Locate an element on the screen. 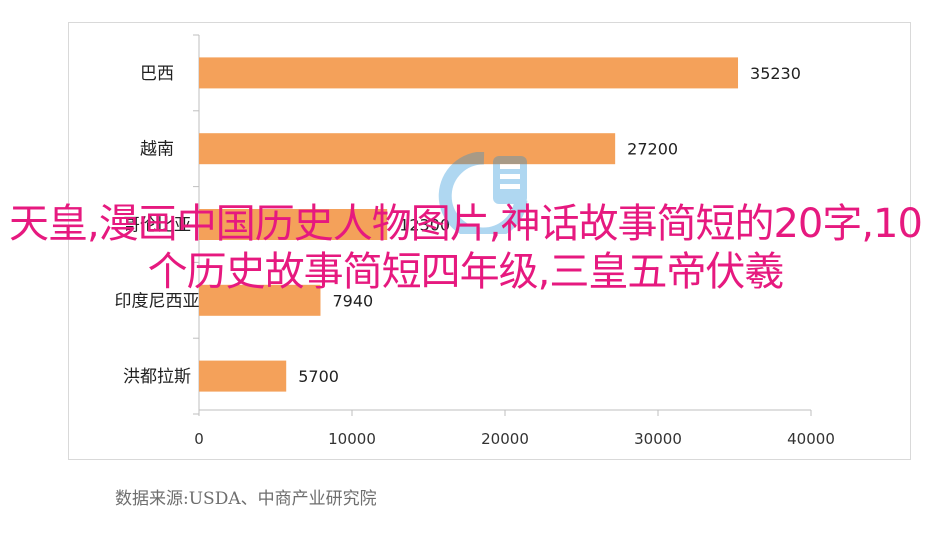 The image size is (931, 539). category-label: 印度尼西亚 is located at coordinates (157, 301).